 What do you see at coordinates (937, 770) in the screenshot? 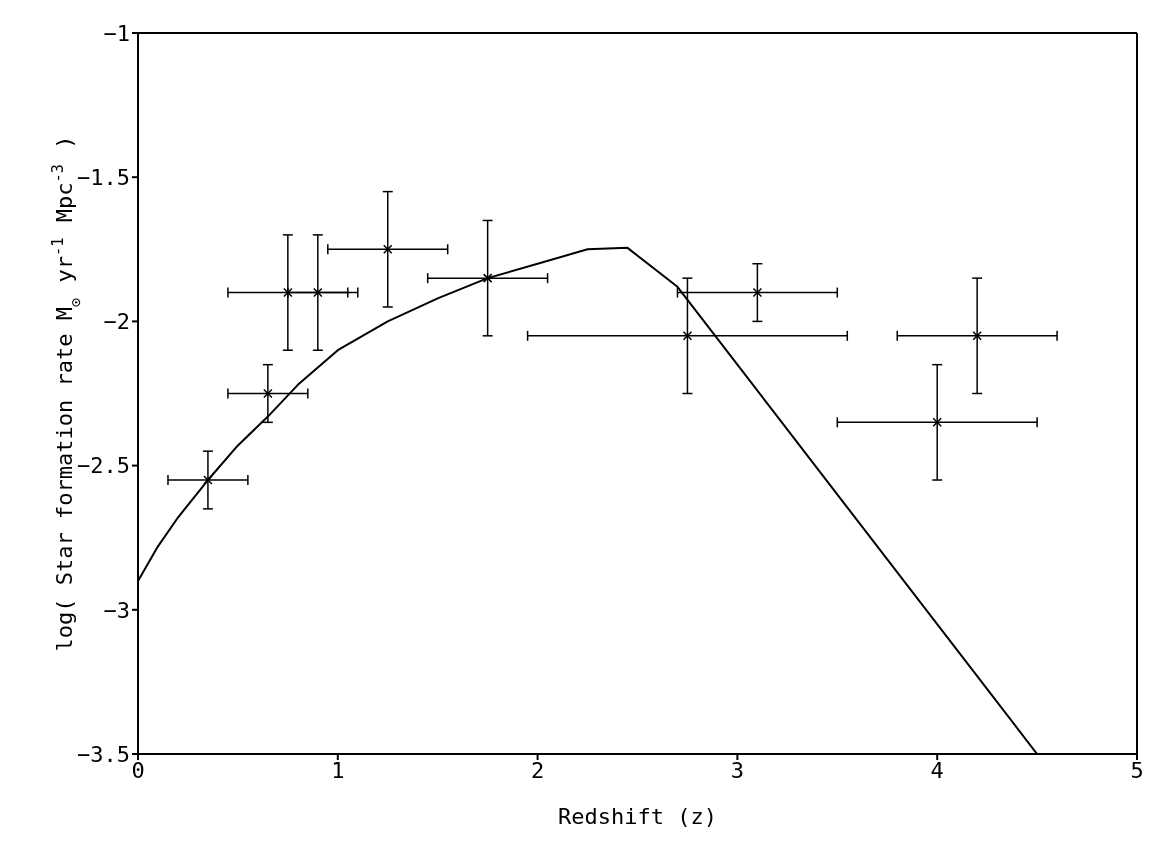
I see `x-tick-label: 4` at bounding box center [937, 770].